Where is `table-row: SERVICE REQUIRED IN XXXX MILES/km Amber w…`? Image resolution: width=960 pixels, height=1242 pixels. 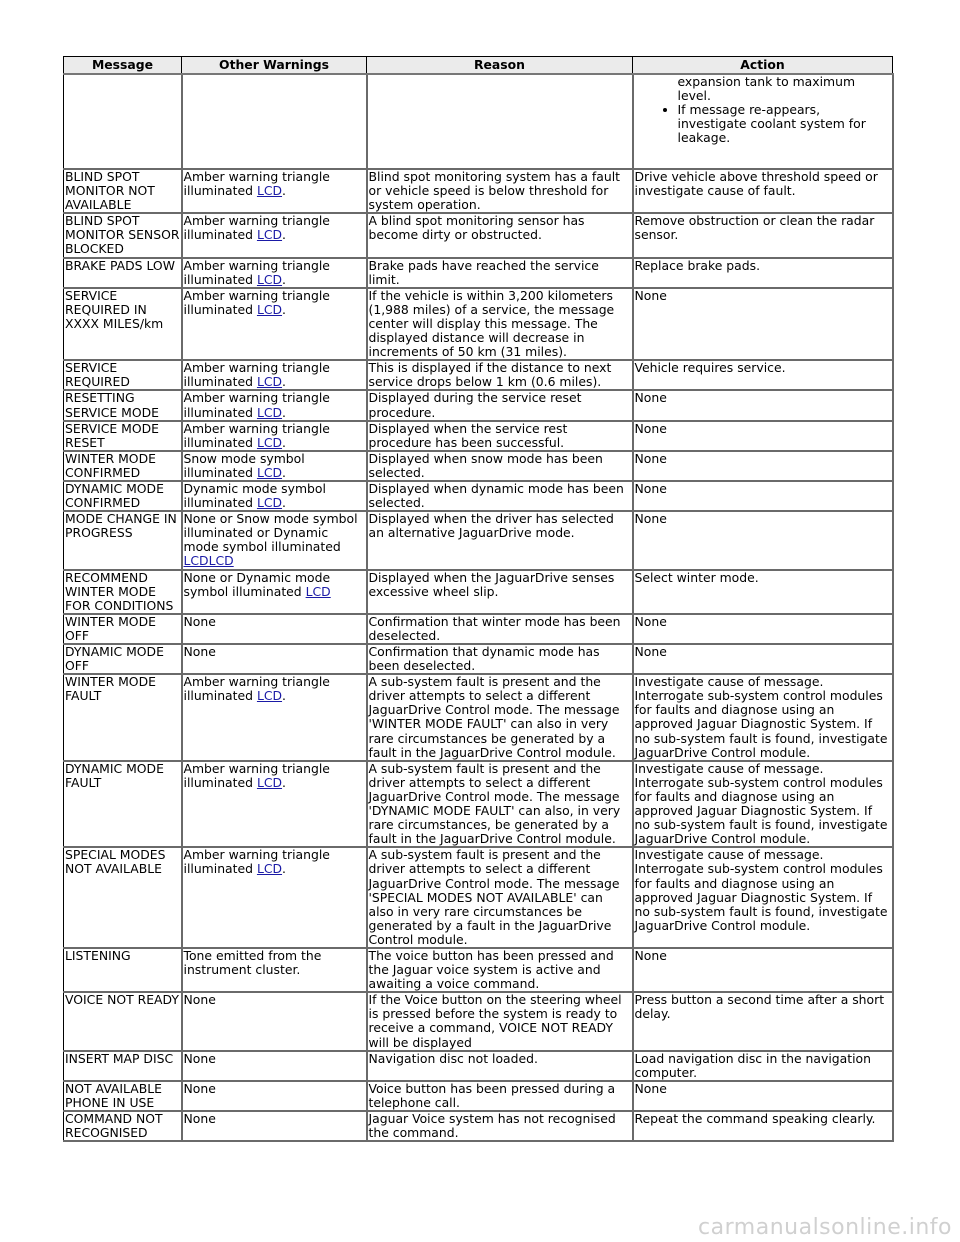 table-row: SERVICE REQUIRED IN XXXX MILES/km Amber w… is located at coordinates (478, 324).